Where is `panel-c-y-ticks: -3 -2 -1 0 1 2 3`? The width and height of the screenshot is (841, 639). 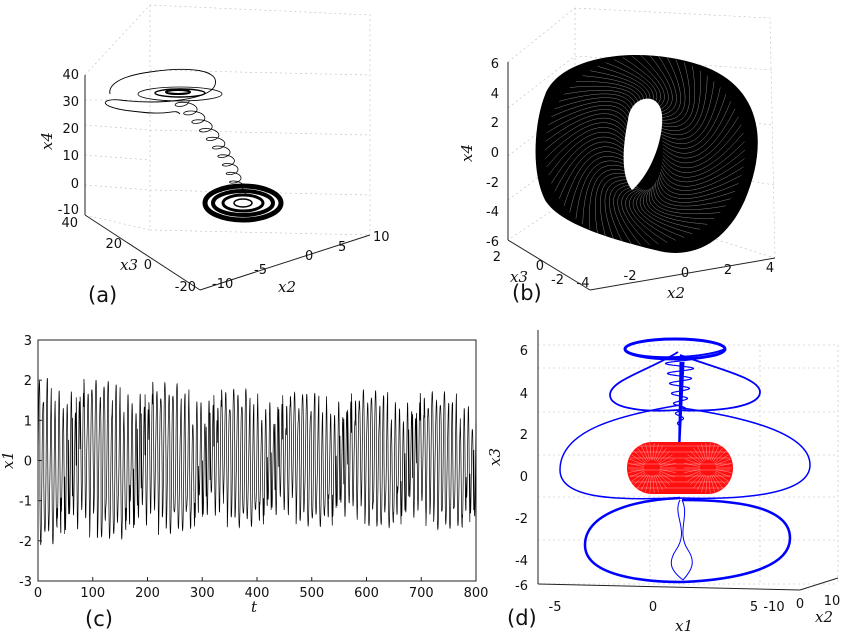
panel-c-y-ticks: -3 -2 -1 0 1 2 3 is located at coordinates (30, 462).